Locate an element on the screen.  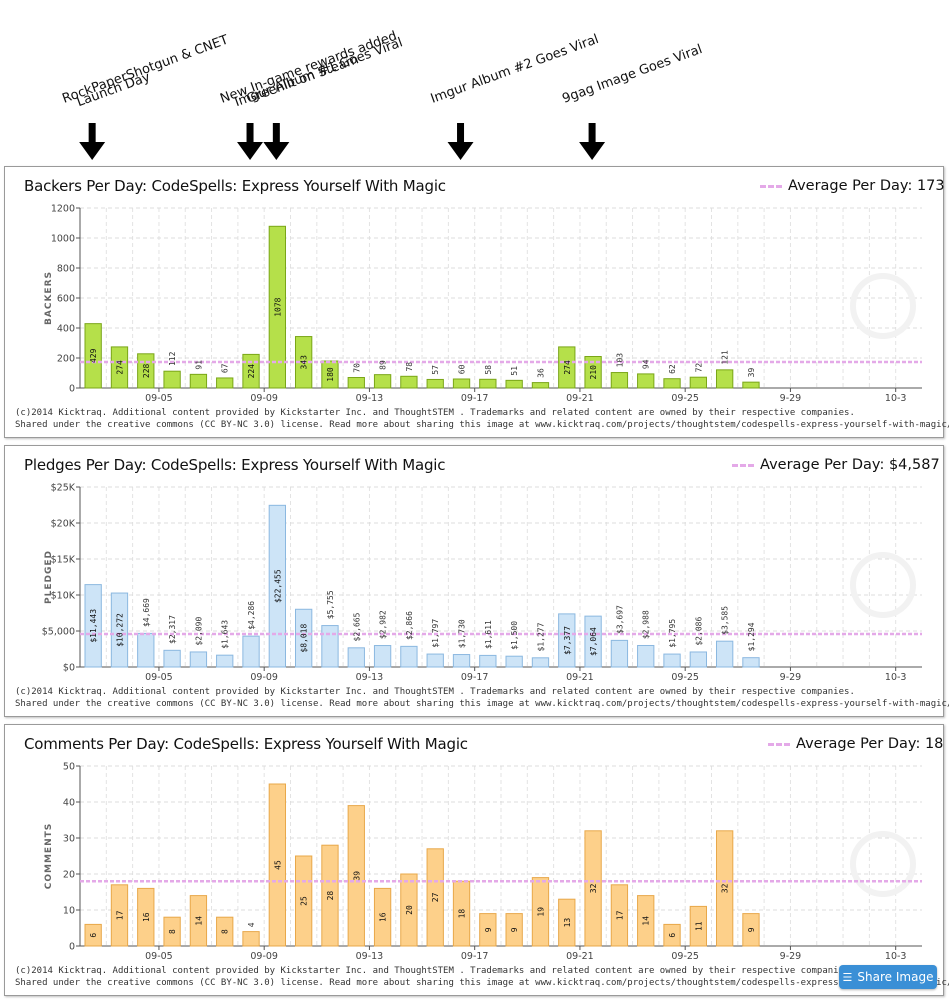
bar-data-label: 8 is located at coordinates (225, 931).